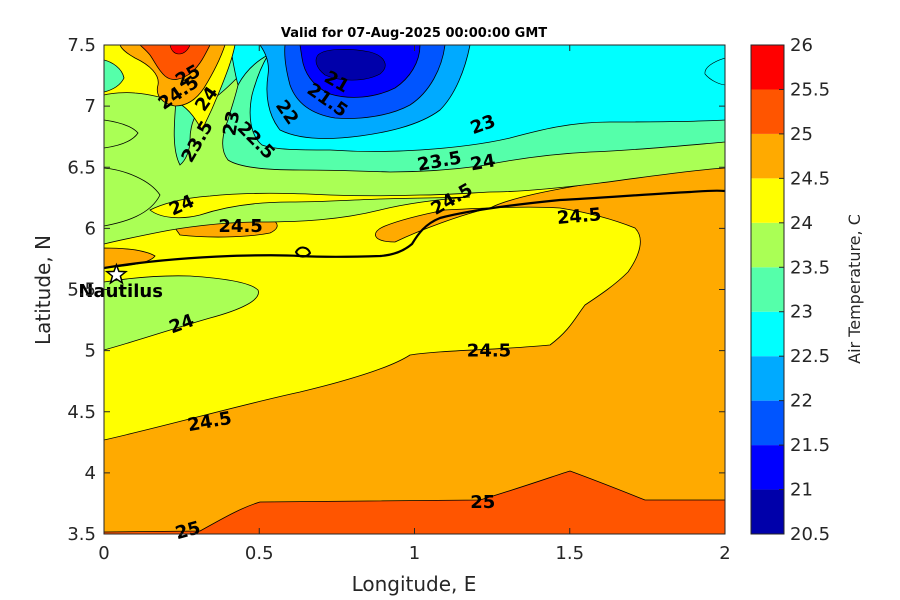 Image resolution: width=900 pixels, height=600 pixels. What do you see at coordinates (810, 445) in the screenshot?
I see `colorbar-tick-label: 21.5` at bounding box center [810, 445].